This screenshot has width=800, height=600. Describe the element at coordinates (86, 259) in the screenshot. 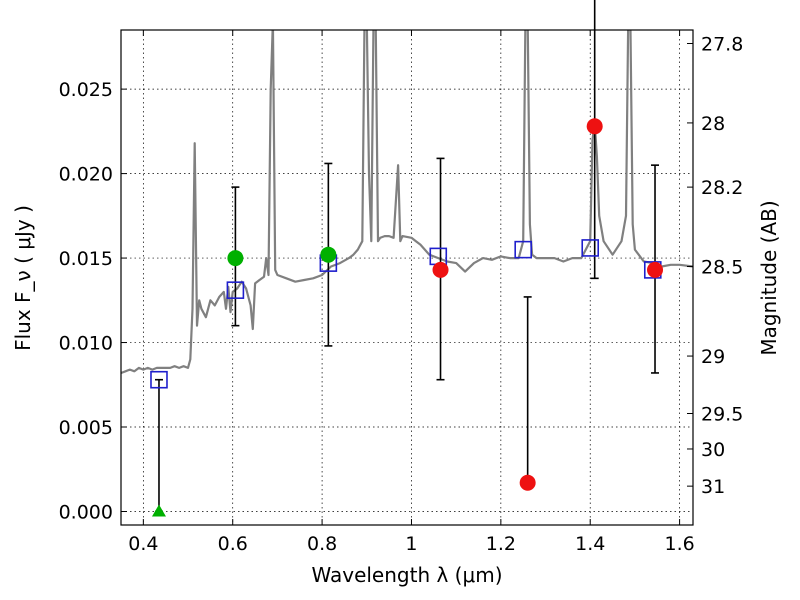

I see `y-tick-label: 0.015` at that location.